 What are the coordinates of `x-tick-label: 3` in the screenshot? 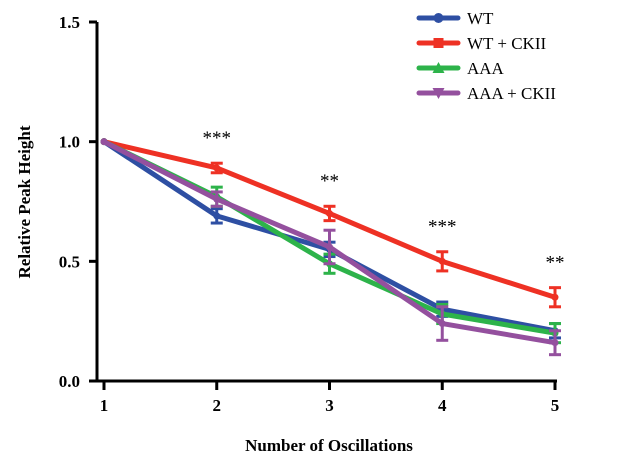 It's located at (329, 405).